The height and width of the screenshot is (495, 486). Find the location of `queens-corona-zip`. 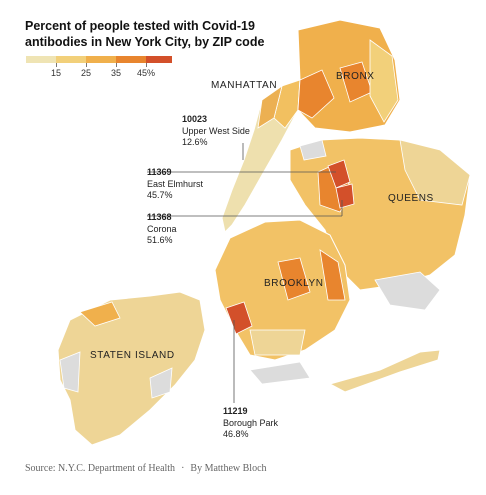

queens-corona-zip is located at coordinates (345, 196).